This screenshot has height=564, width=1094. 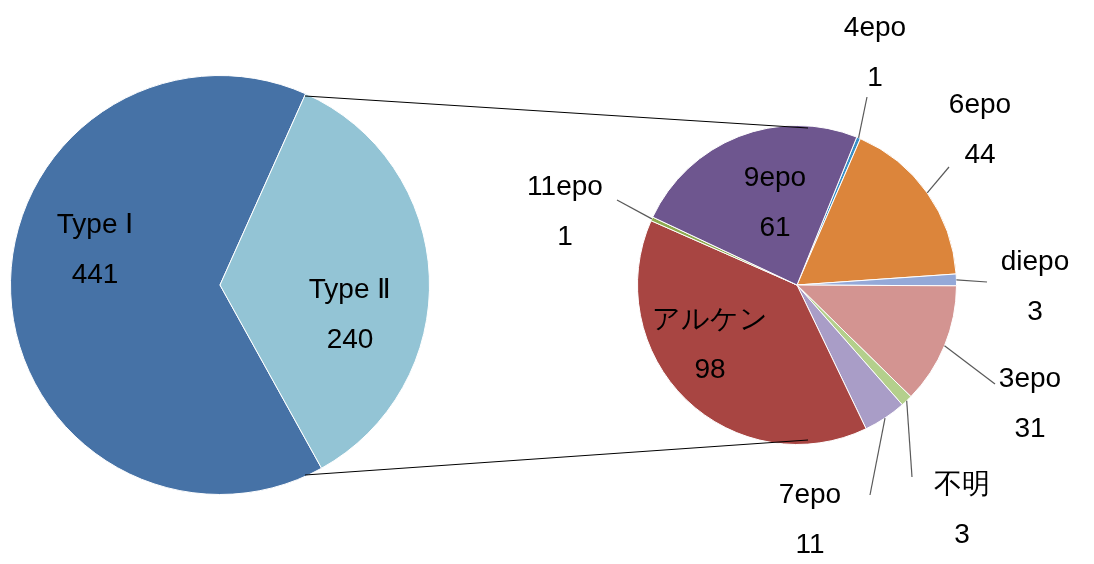 I want to click on slice-label: 9epo, so click(x=775, y=176).